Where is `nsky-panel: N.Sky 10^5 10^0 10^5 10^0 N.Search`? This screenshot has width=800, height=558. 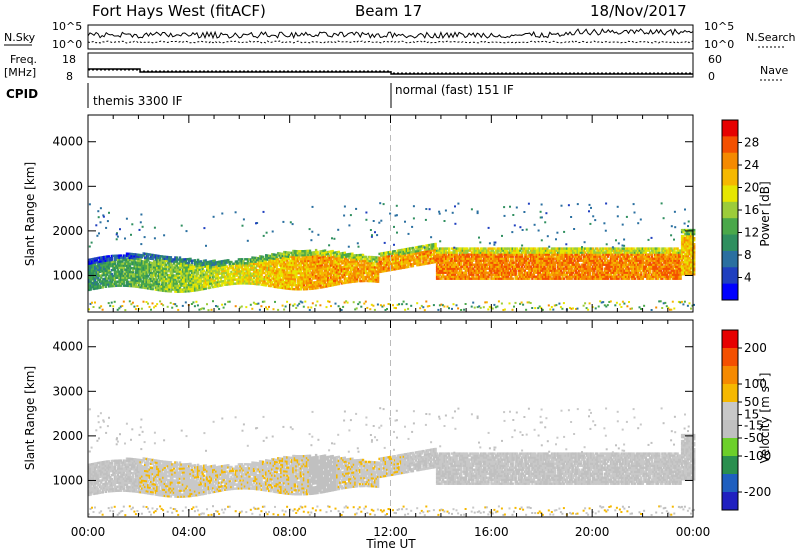 nsky-panel: N.Sky 10^5 10^0 10^5 10^0 N.Search is located at coordinates (400, 35).